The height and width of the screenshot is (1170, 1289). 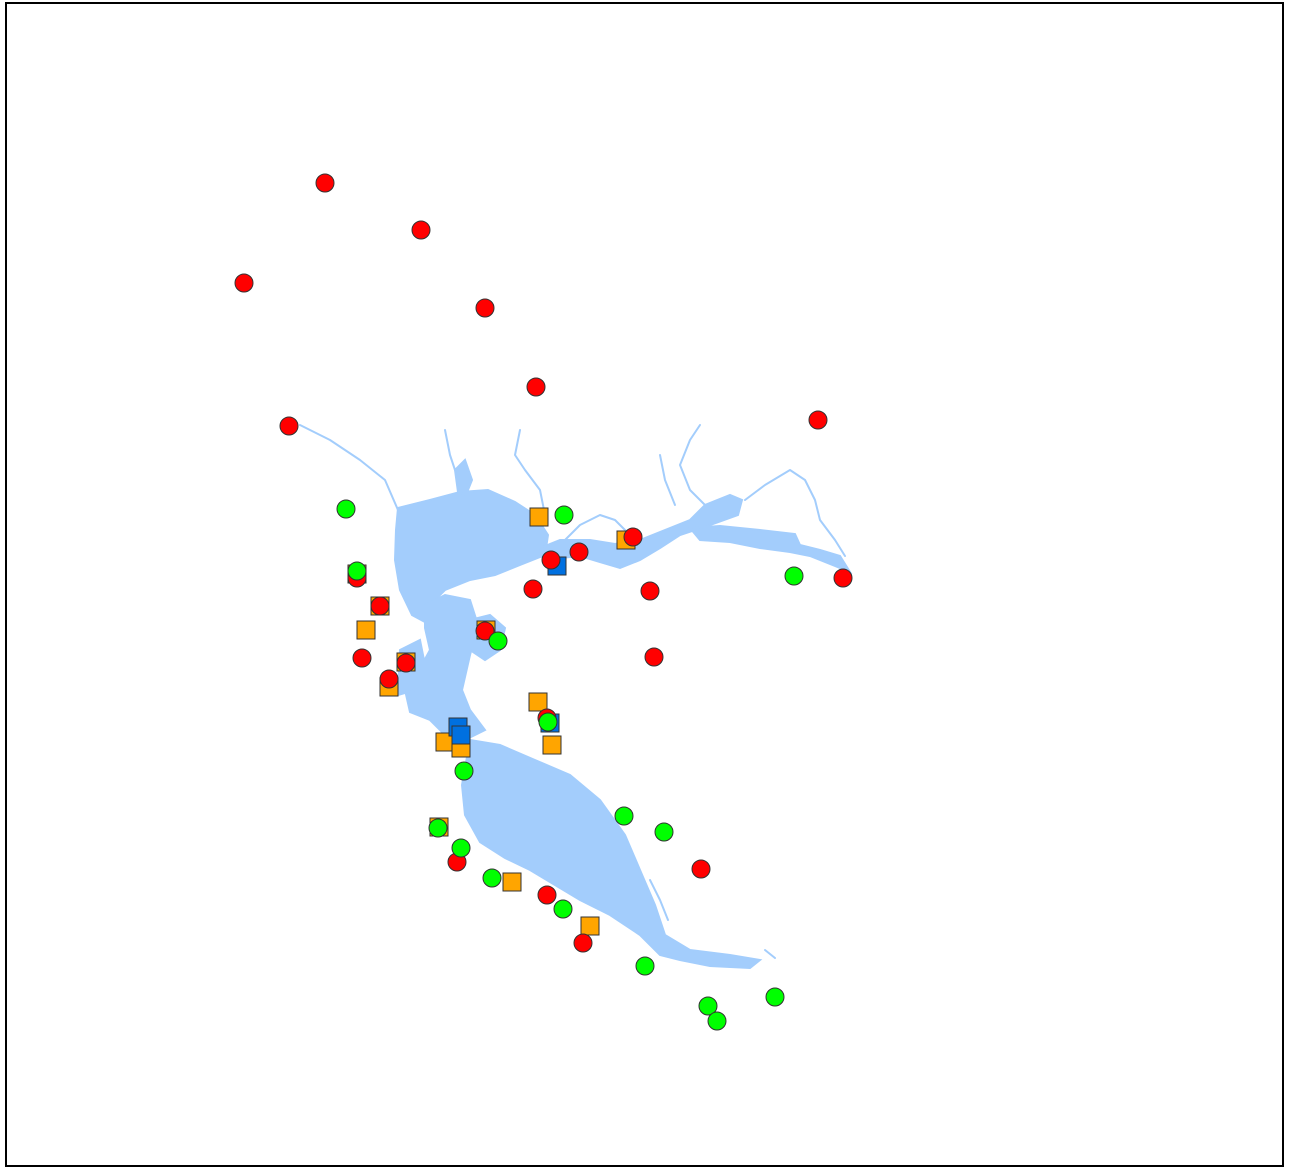 What do you see at coordinates (461, 735) in the screenshot?
I see `blue-square-marker` at bounding box center [461, 735].